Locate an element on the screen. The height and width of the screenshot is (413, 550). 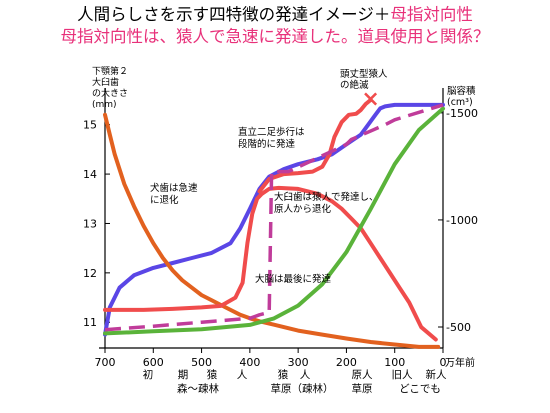
x-tick-label: 700 is located at coordinates (105, 362).